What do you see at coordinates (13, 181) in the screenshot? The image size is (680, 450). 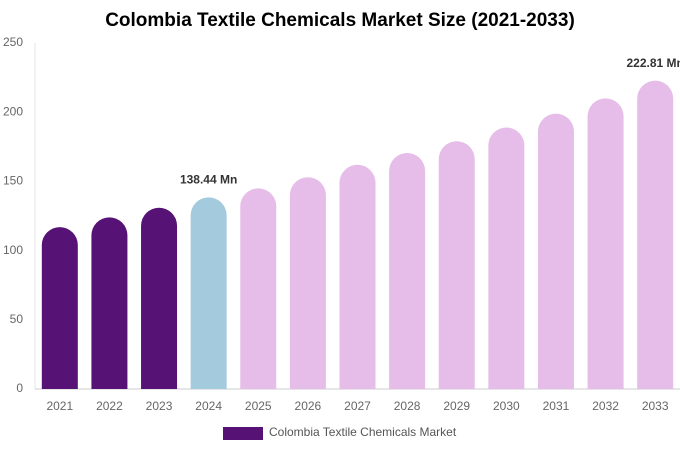 I see `y-tick-label: 150` at bounding box center [13, 181].